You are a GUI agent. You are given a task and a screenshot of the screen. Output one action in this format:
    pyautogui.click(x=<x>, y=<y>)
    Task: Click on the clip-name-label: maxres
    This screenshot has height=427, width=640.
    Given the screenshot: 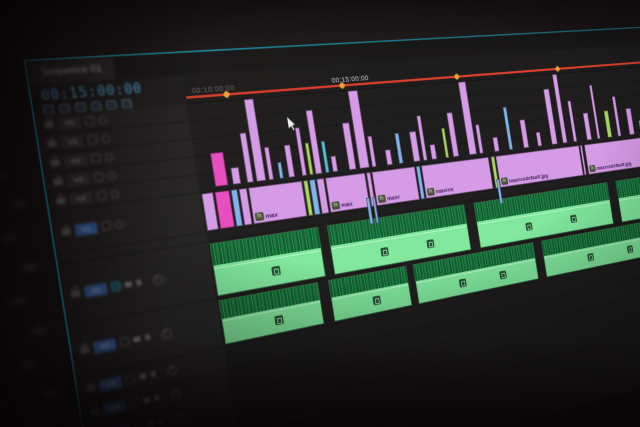 What is the action you would take?
    pyautogui.click(x=444, y=190)
    